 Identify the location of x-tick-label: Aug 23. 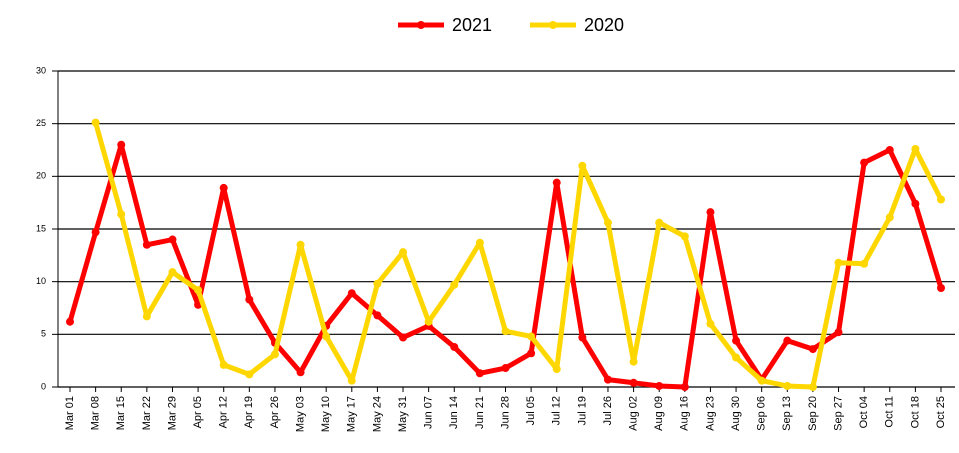
(710, 413).